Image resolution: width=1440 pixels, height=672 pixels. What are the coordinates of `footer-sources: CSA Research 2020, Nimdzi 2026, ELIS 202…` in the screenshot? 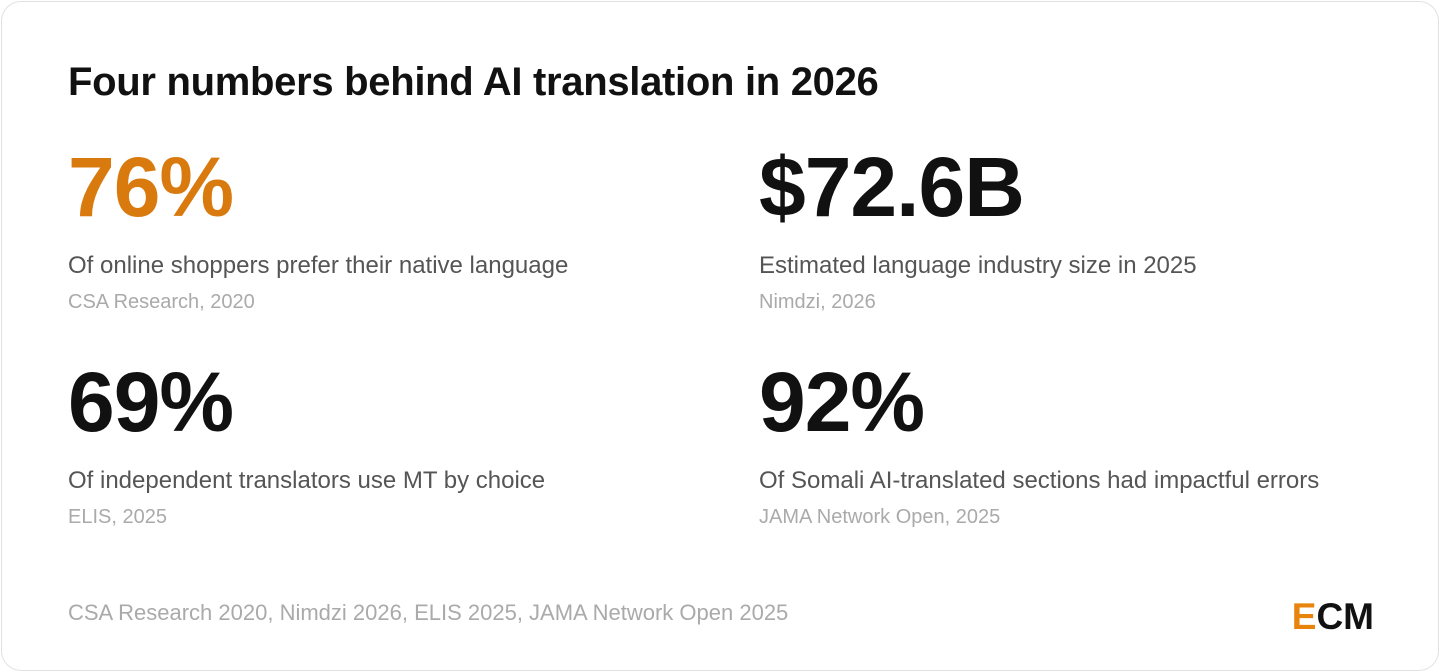 It's located at (428, 612).